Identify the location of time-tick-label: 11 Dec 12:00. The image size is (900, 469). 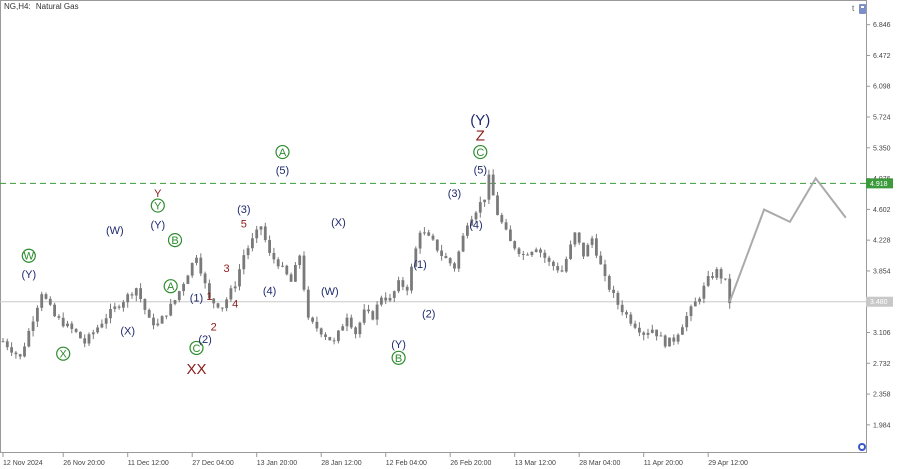
(148, 463).